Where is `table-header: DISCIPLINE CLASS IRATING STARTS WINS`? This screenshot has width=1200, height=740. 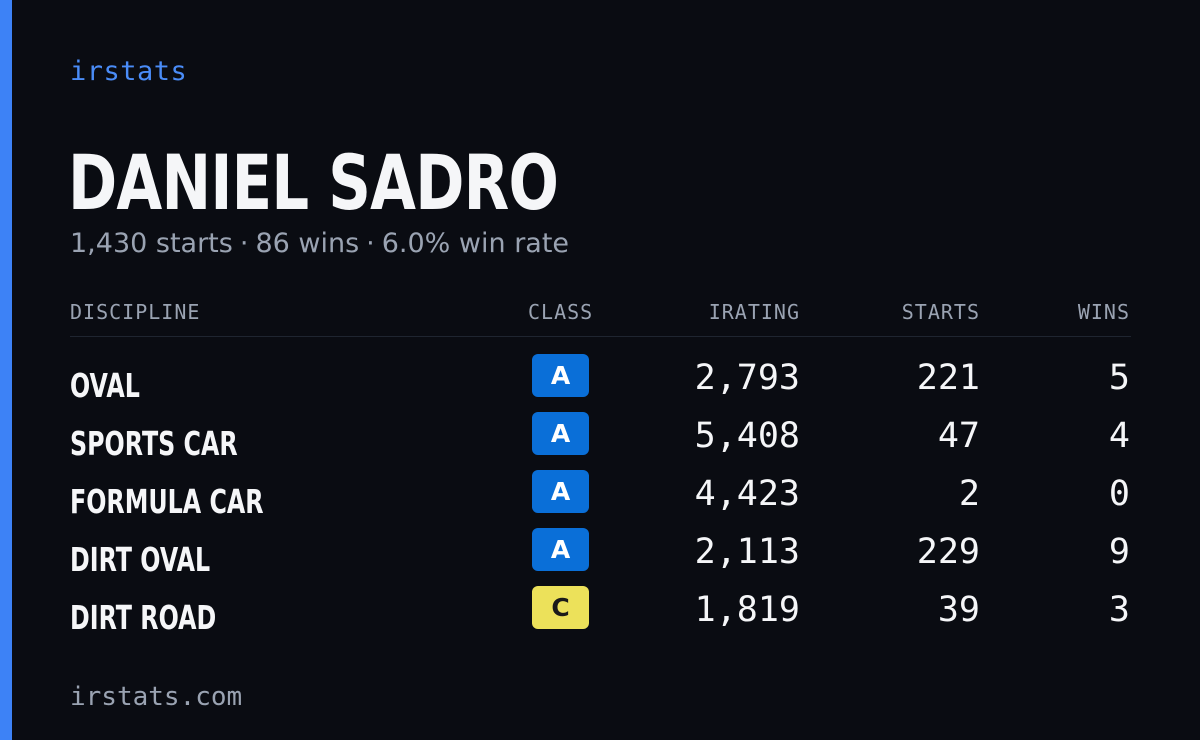 table-header: DISCIPLINE CLASS IRATING STARTS WINS is located at coordinates (600, 318).